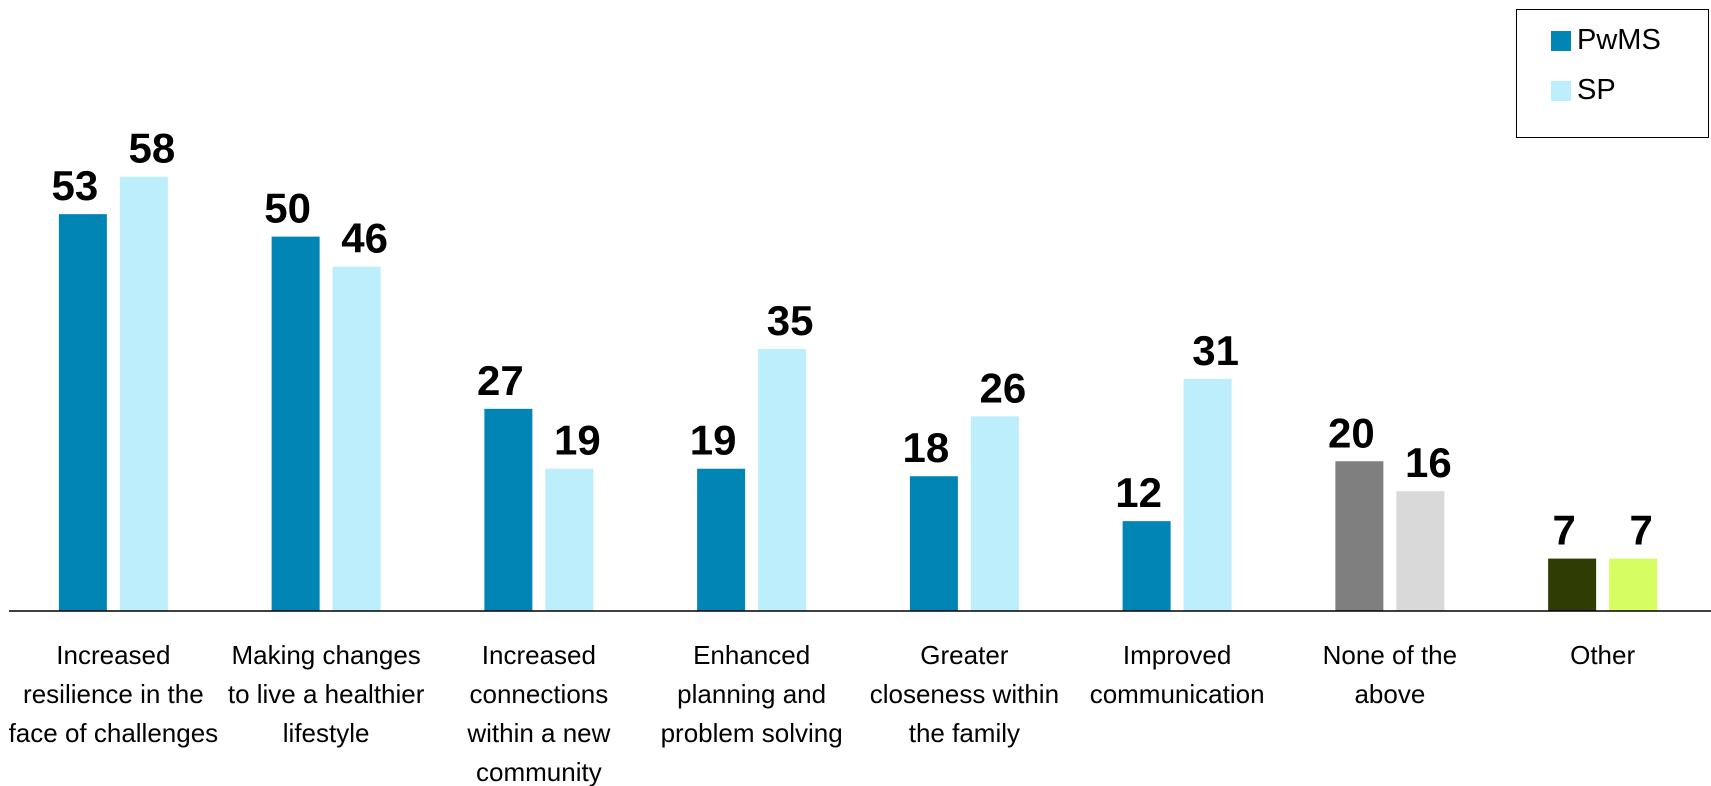  I want to click on value-label: 18, so click(926, 447).